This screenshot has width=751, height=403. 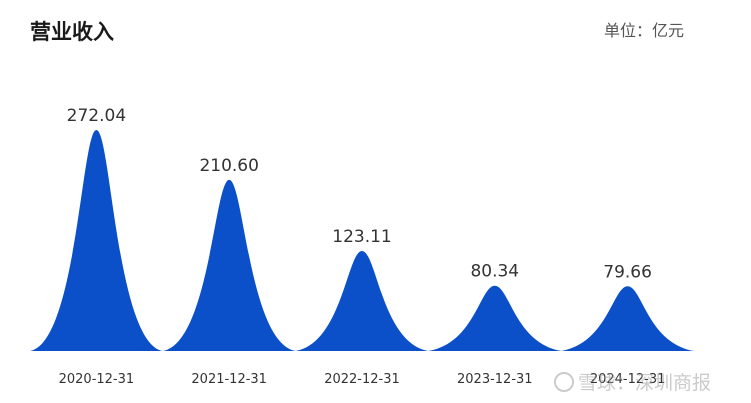 I want to click on value-label: 210.60, so click(x=228, y=166).